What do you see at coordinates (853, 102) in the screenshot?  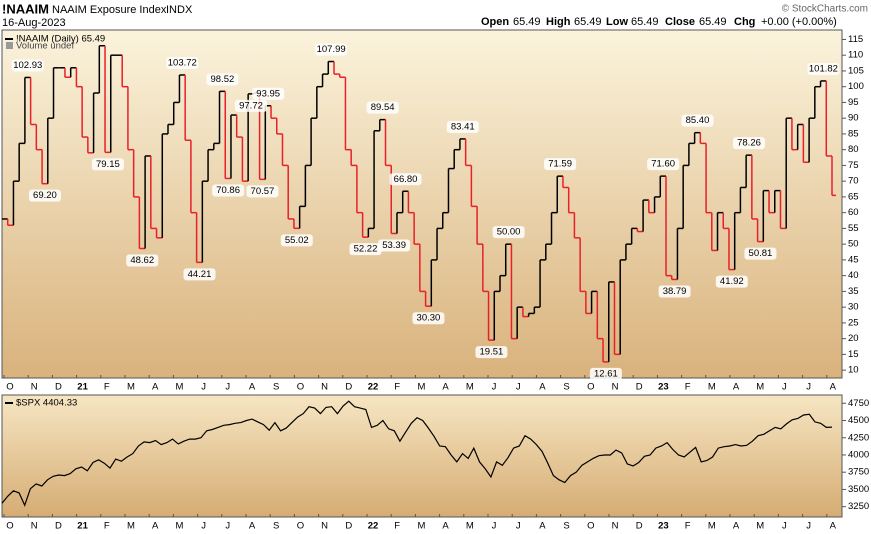 I see `y-tick-label: 95` at bounding box center [853, 102].